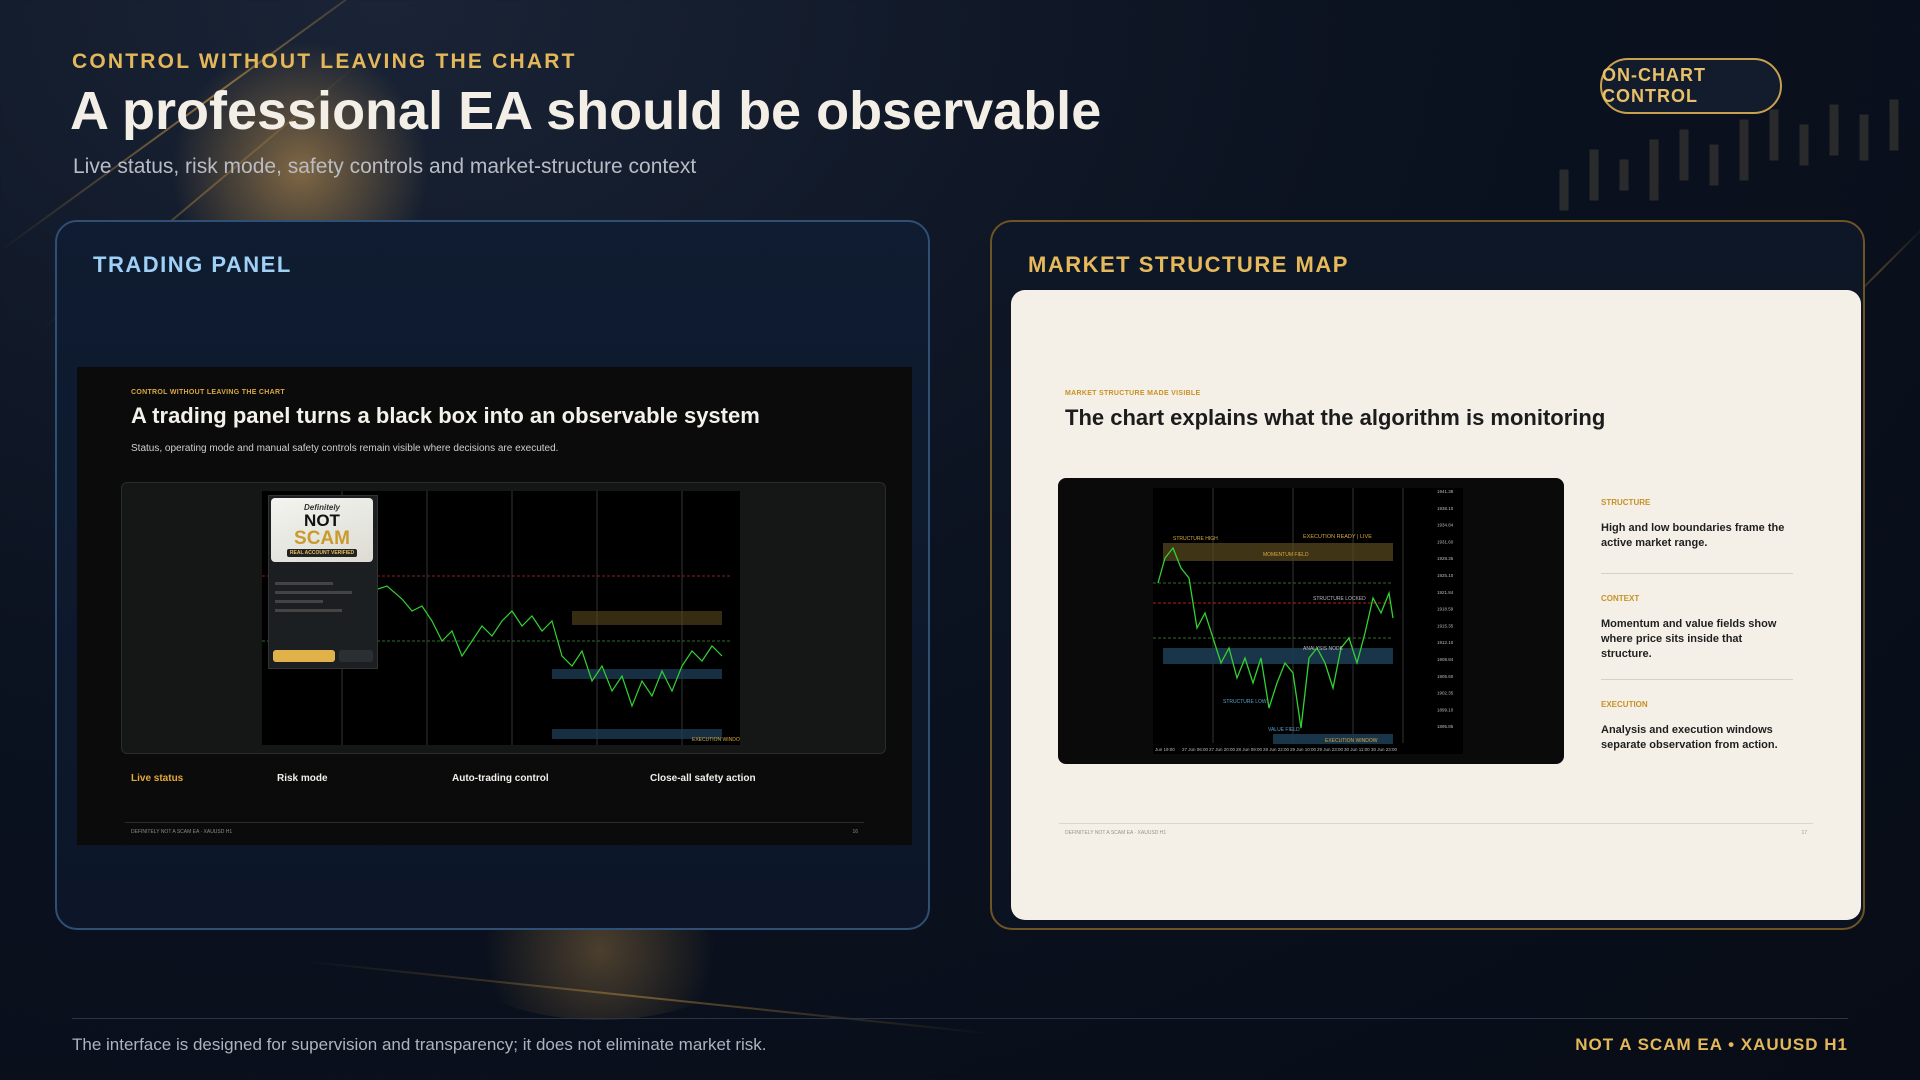  I want to click on y-tick-label: 1925.10, so click(1445, 575).